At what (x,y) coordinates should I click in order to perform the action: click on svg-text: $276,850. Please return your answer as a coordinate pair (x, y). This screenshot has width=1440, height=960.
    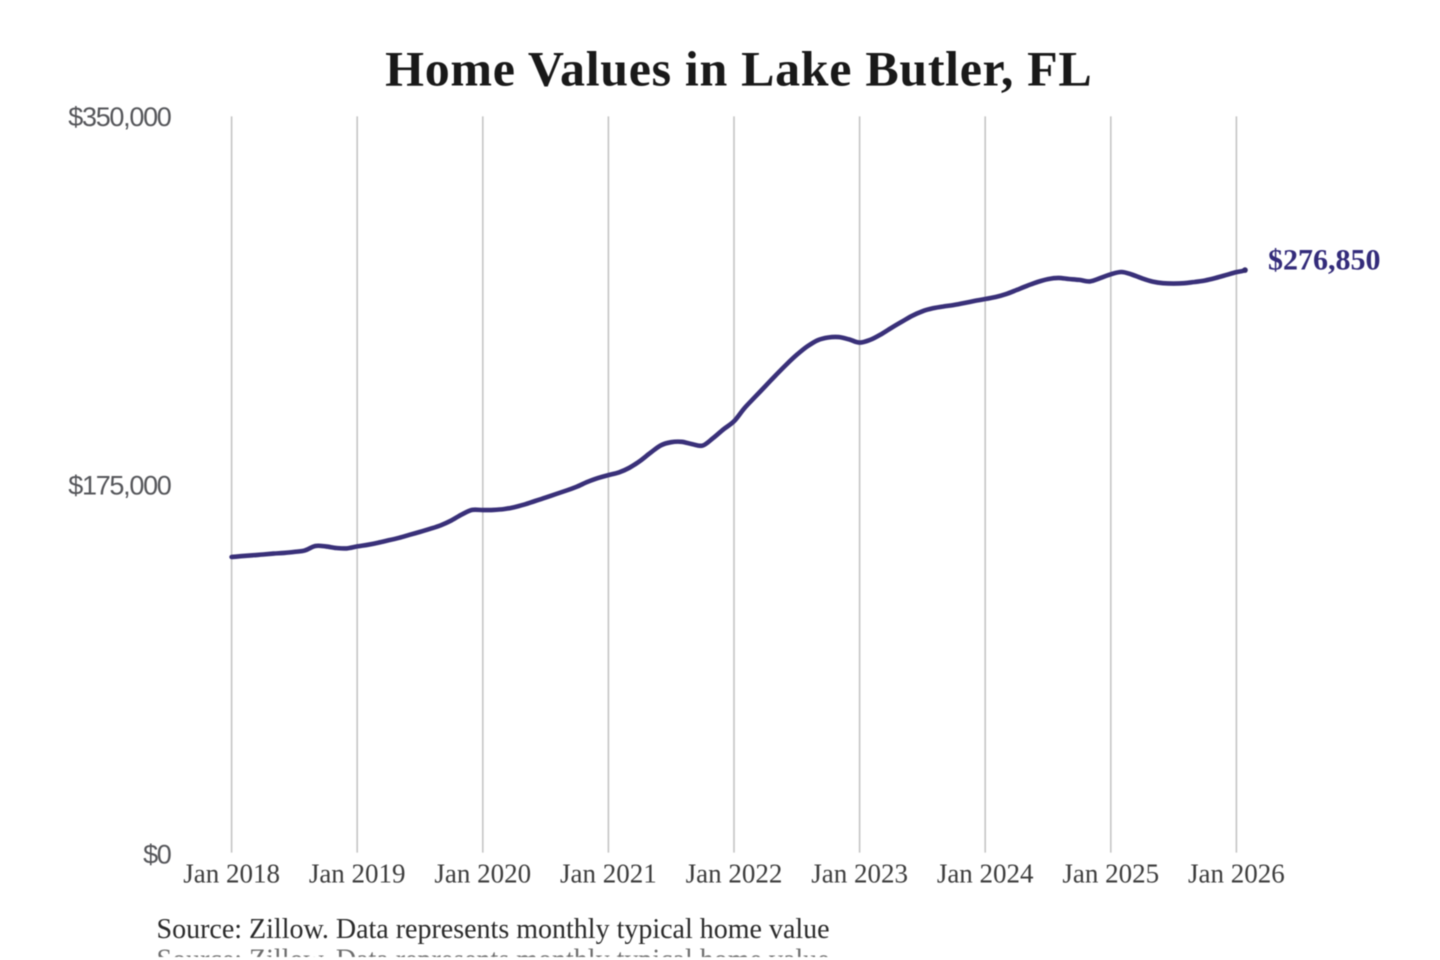
    Looking at the image, I should click on (1324, 259).